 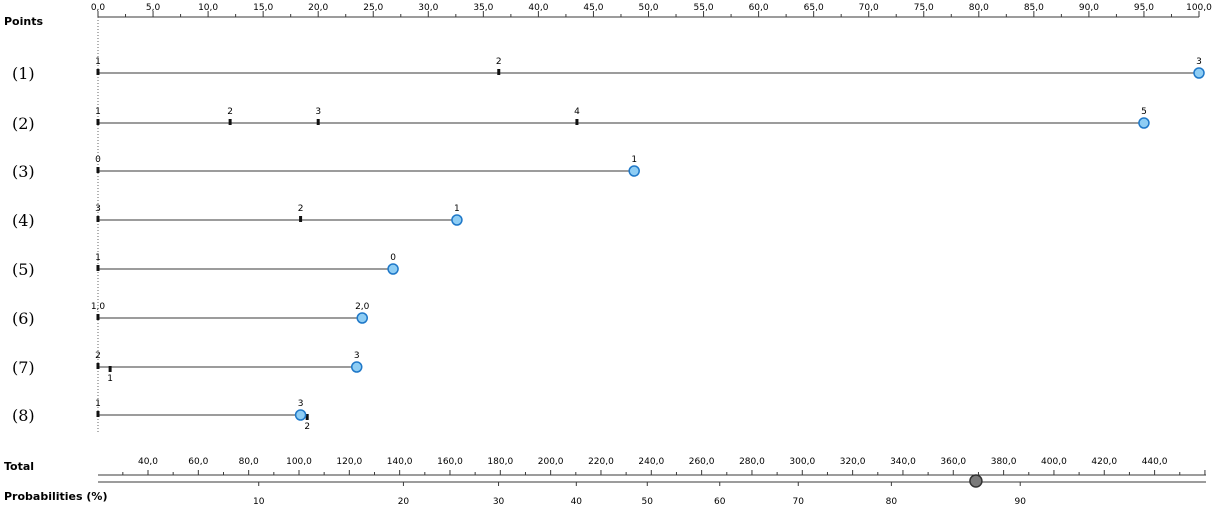 What do you see at coordinates (23, 367) in the screenshot?
I see `variable-label: (7)` at bounding box center [23, 367].